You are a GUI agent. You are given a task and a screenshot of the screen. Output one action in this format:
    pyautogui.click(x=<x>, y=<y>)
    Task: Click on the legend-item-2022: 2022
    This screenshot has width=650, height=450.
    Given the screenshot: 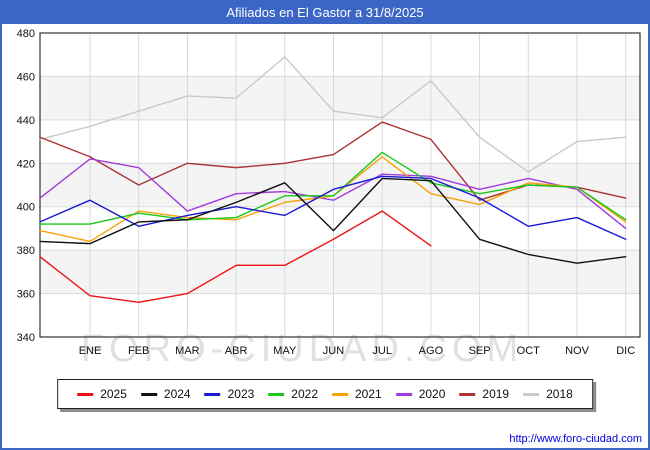 What is the action you would take?
    pyautogui.click(x=293, y=394)
    